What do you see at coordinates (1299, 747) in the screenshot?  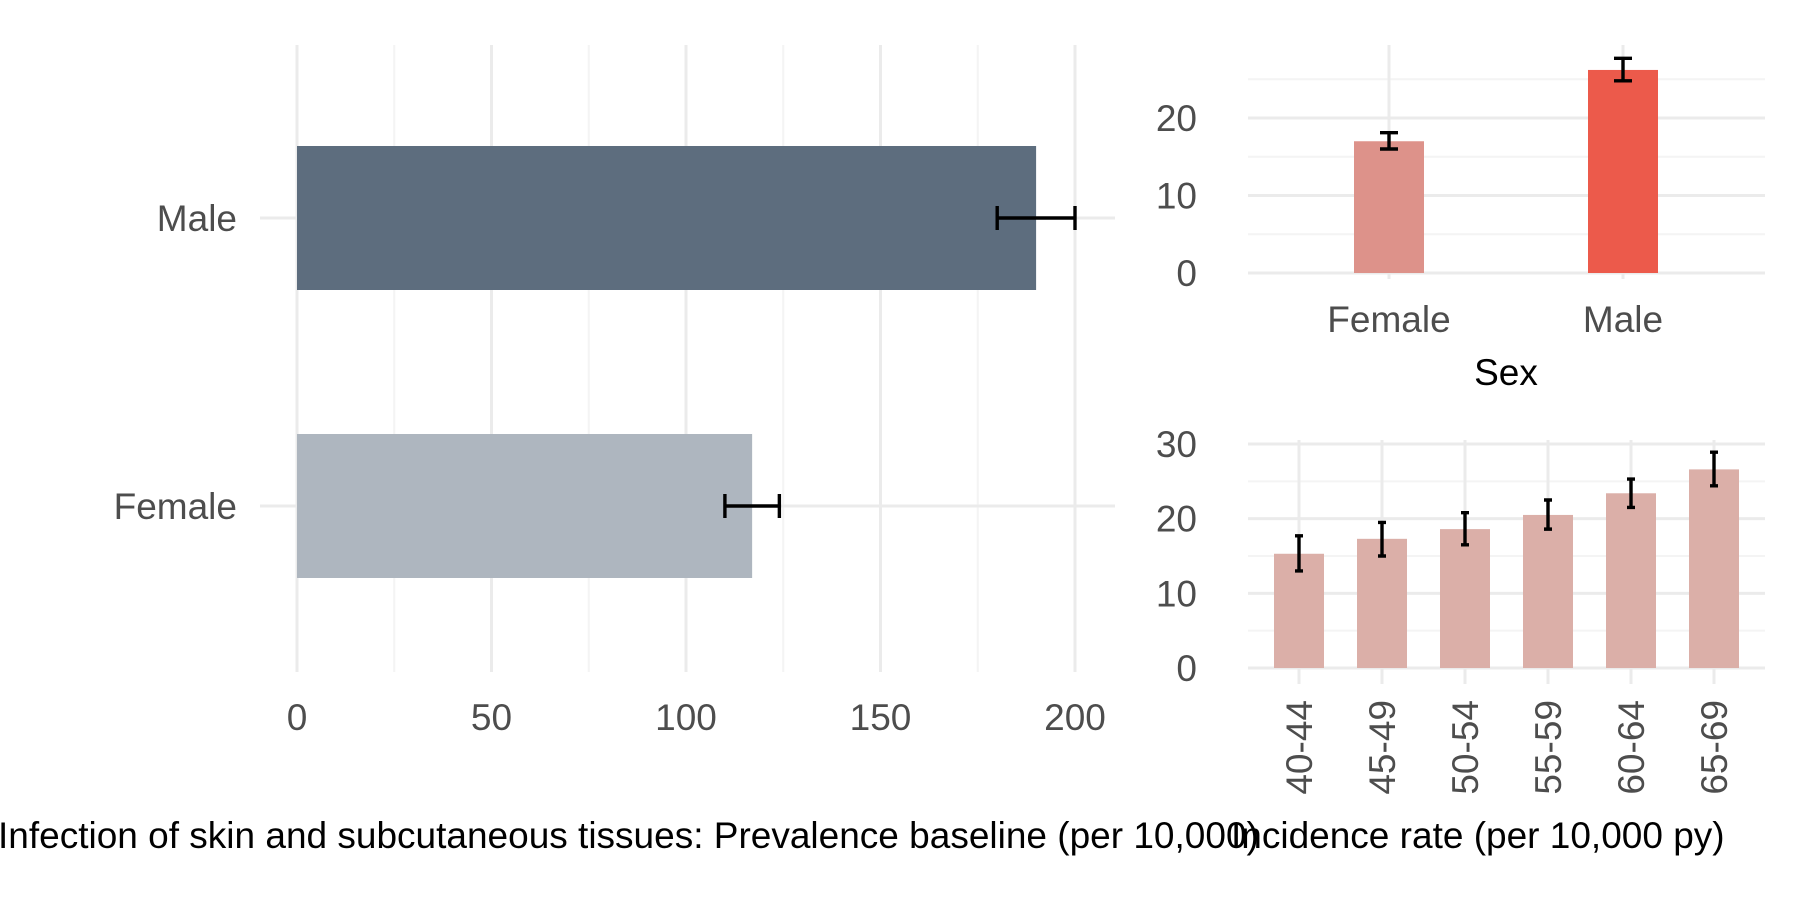 I see `x-tick-label: 40-44` at bounding box center [1299, 747].